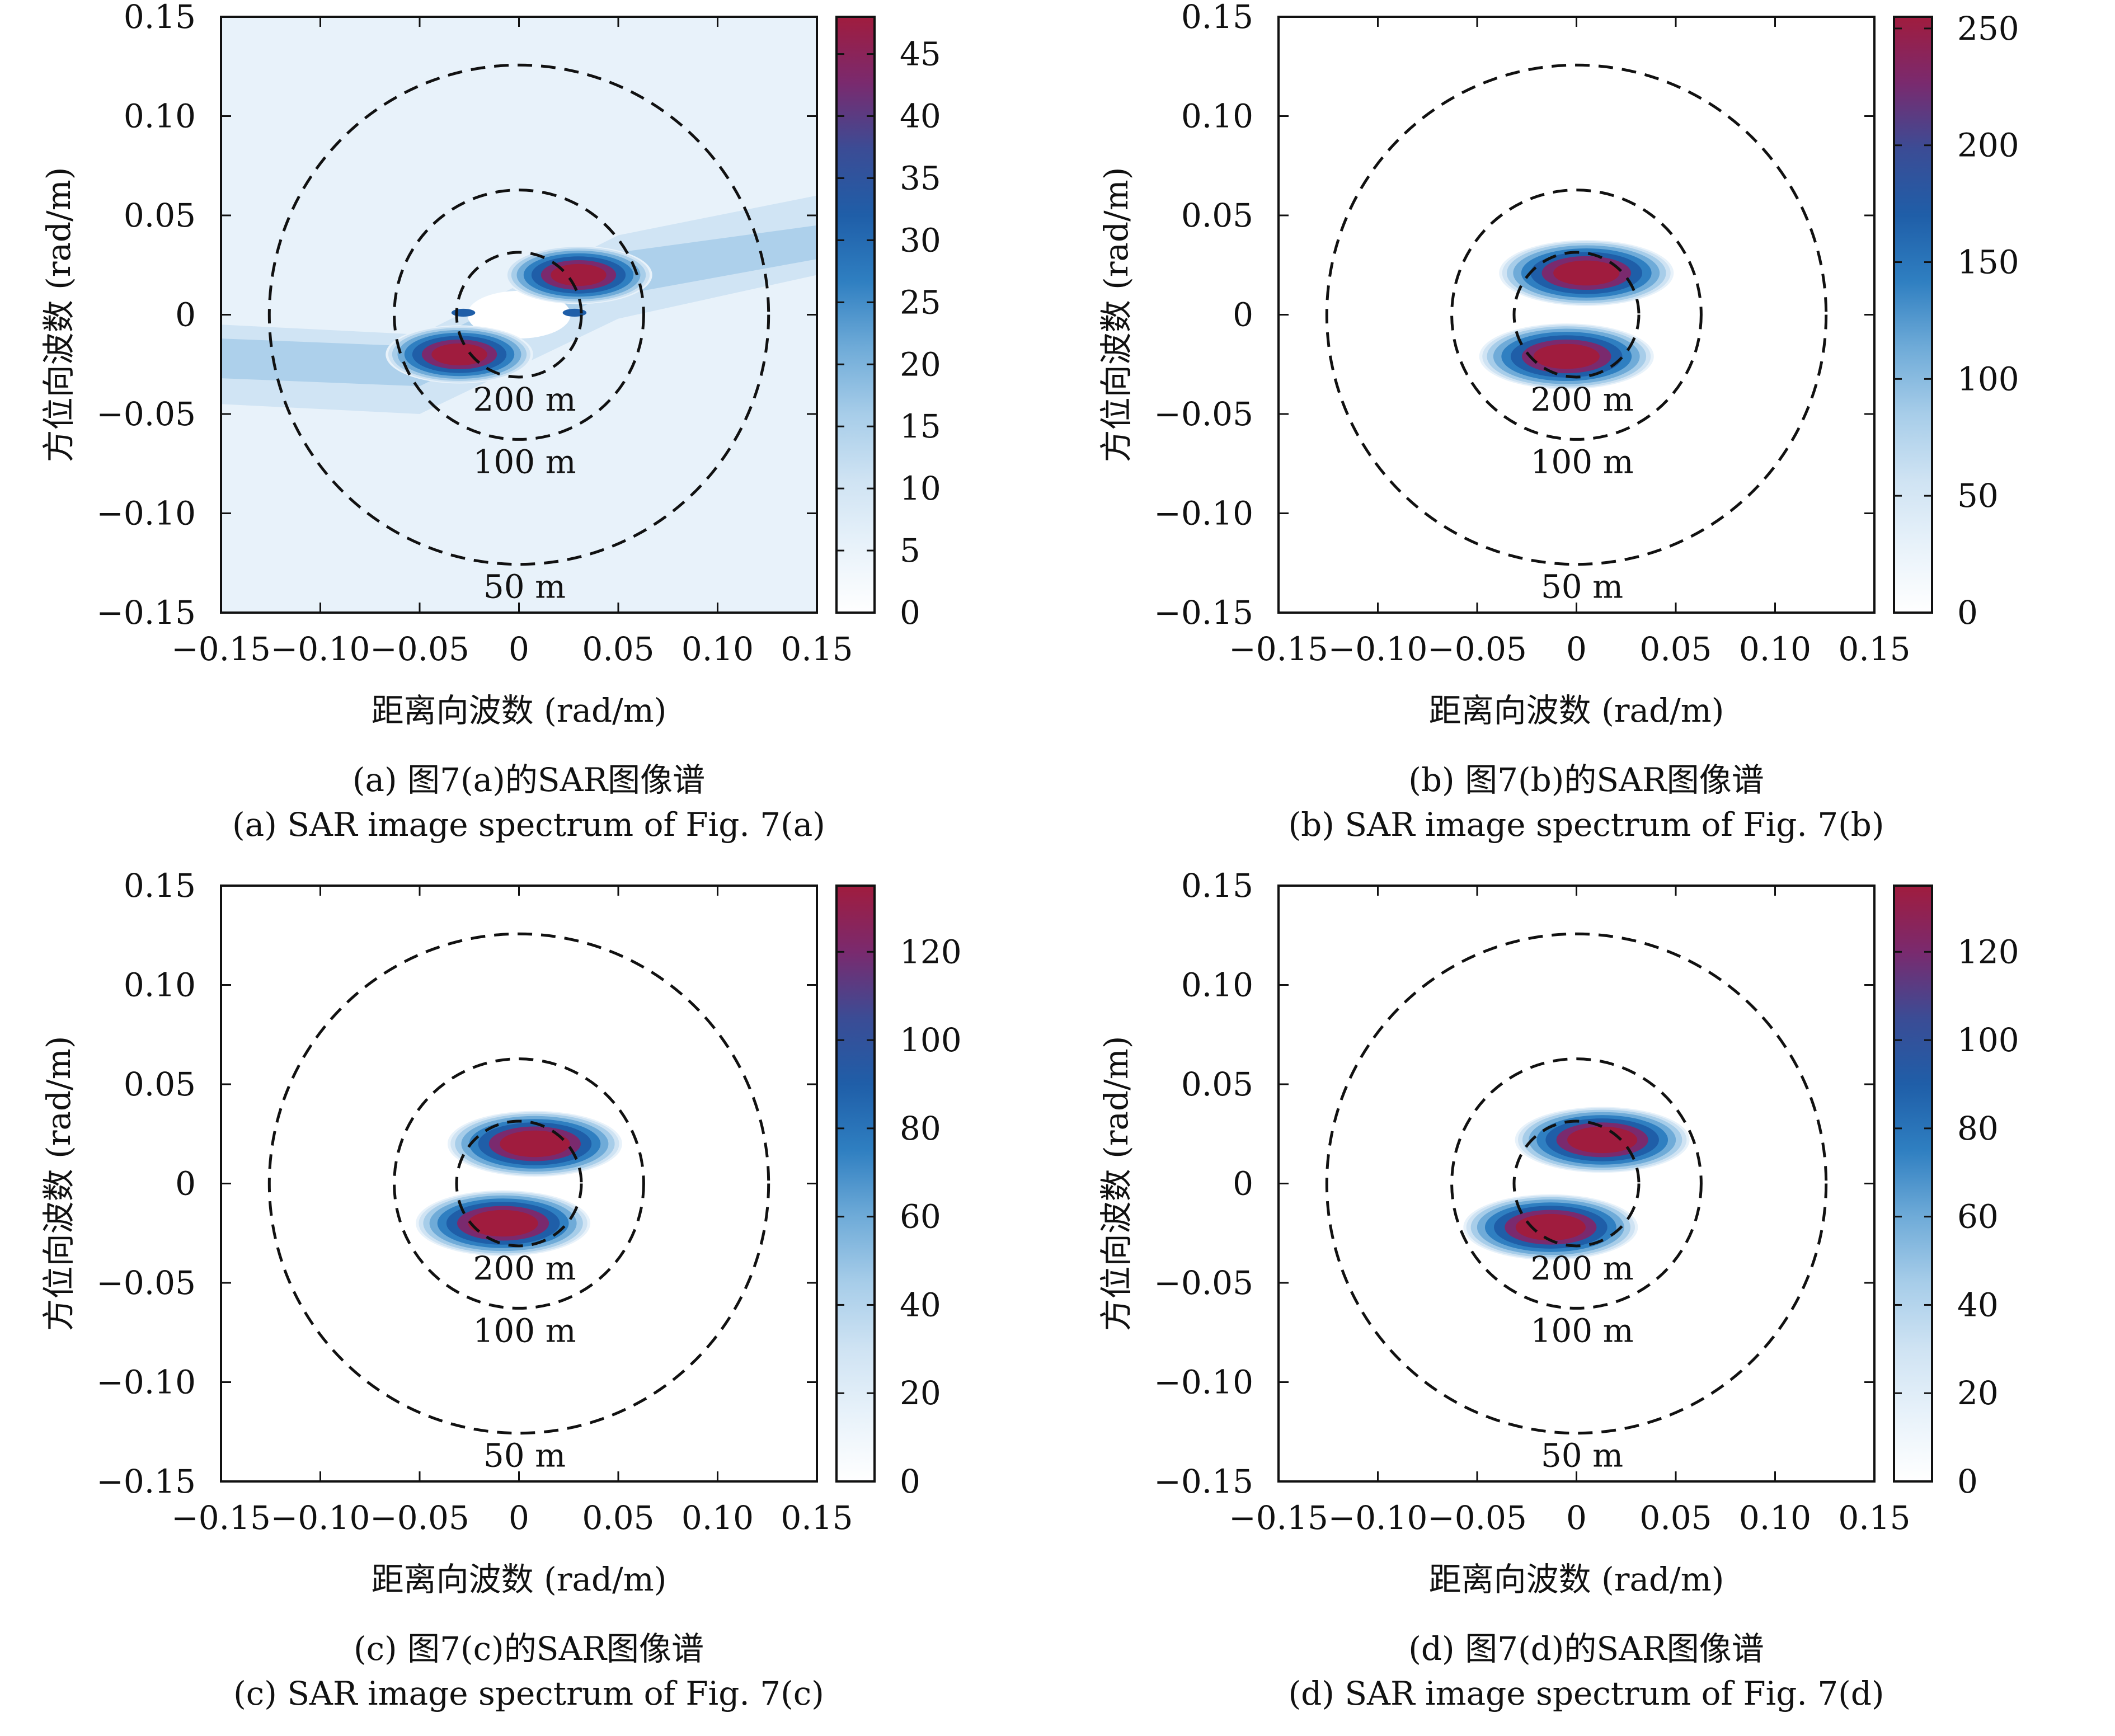 This screenshot has height=1736, width=2115. Describe the element at coordinates (1675, 649) in the screenshot. I see `x-tick-label: 0.05` at that location.